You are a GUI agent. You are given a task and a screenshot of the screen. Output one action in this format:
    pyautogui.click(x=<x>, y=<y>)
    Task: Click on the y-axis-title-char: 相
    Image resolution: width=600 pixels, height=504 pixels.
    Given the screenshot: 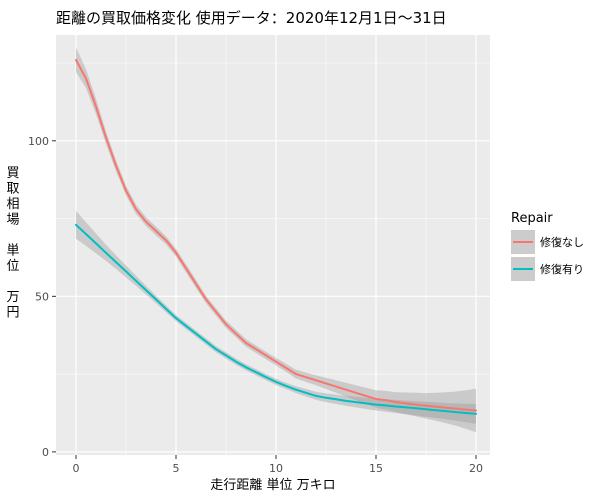 What is the action you would take?
    pyautogui.click(x=12, y=204)
    